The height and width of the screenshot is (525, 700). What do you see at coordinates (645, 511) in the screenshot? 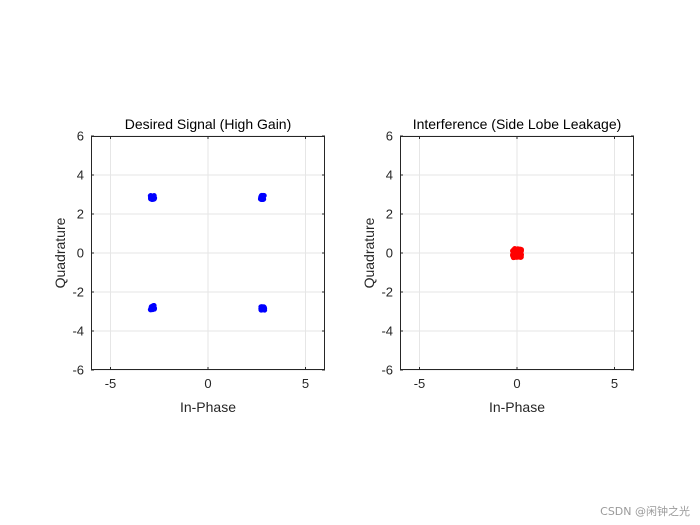
I see `watermark-text: CSDN @闲钟之光` at bounding box center [645, 511].